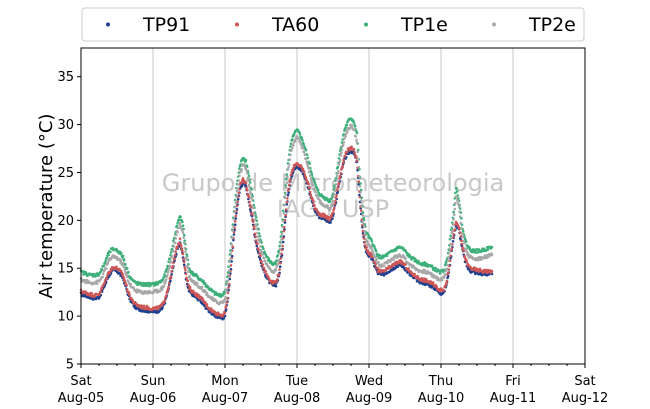 This screenshot has height=409, width=650. I want to click on x-tick-day: Mon, so click(224, 381).